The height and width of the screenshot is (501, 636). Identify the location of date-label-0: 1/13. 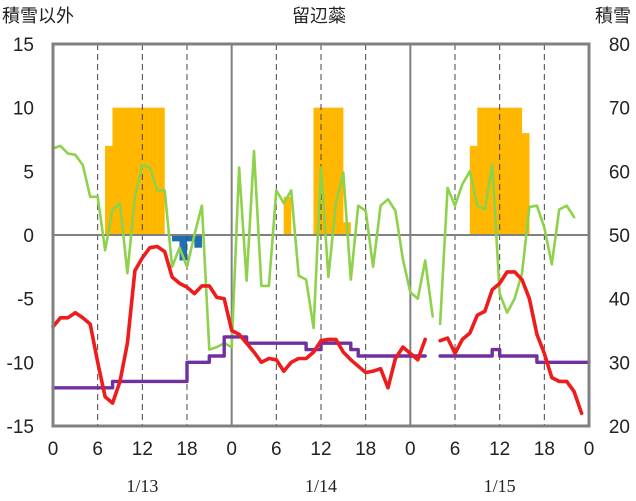
(142, 486).